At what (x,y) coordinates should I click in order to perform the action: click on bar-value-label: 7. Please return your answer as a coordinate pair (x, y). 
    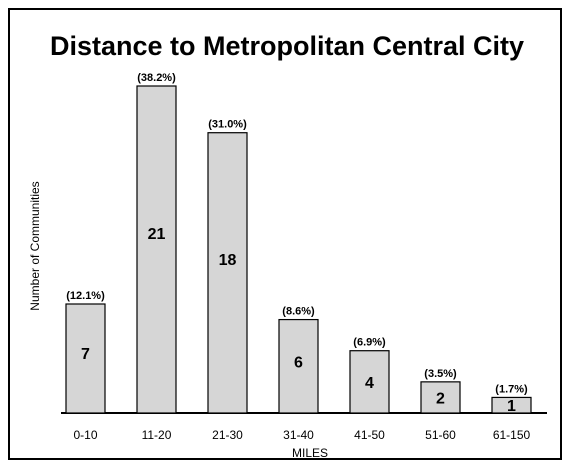
    Looking at the image, I should click on (85, 354).